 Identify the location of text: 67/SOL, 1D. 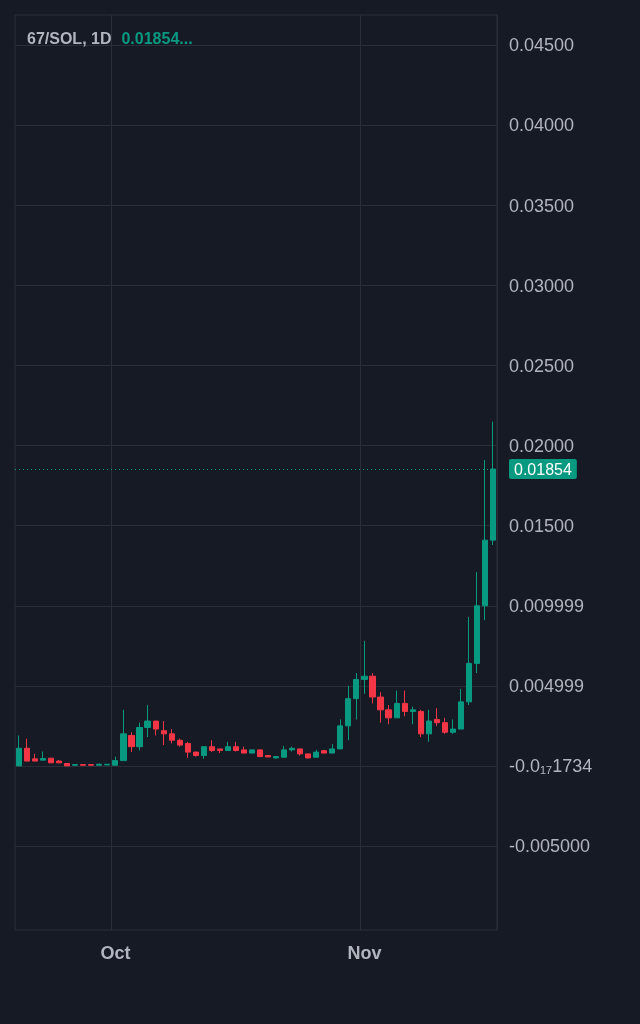
(69, 38).